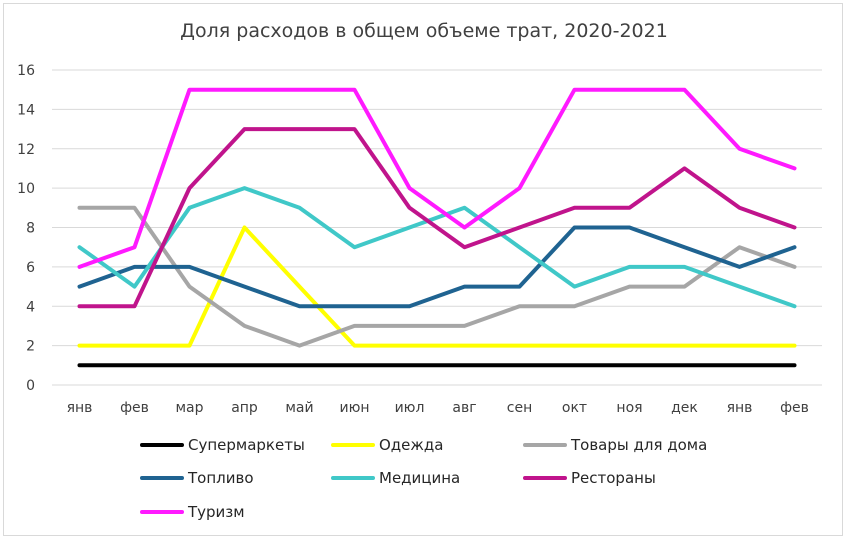  Describe the element at coordinates (299, 408) in the screenshot. I see `x-tick-label: май` at that location.